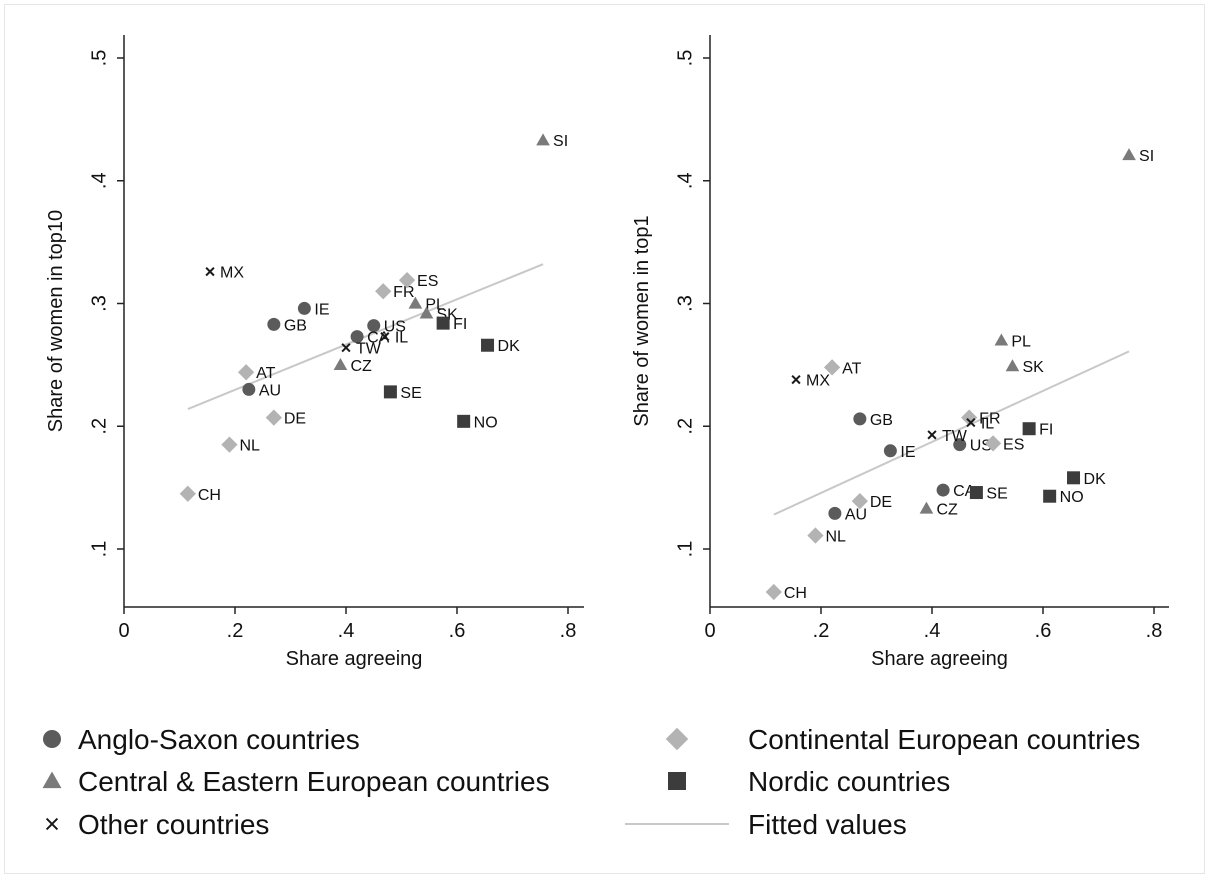  I want to click on point-label-ca: CA, so click(378, 338).